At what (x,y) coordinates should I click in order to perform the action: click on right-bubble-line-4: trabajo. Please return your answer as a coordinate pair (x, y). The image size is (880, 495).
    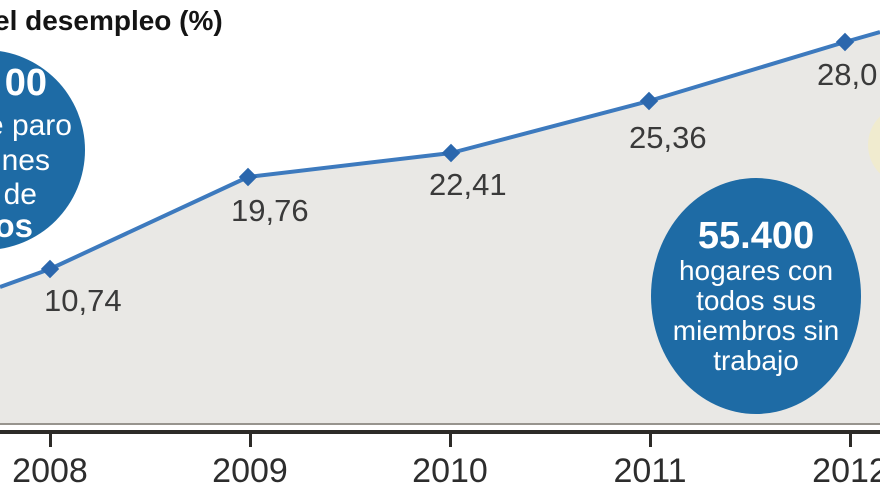
    Looking at the image, I should click on (756, 360).